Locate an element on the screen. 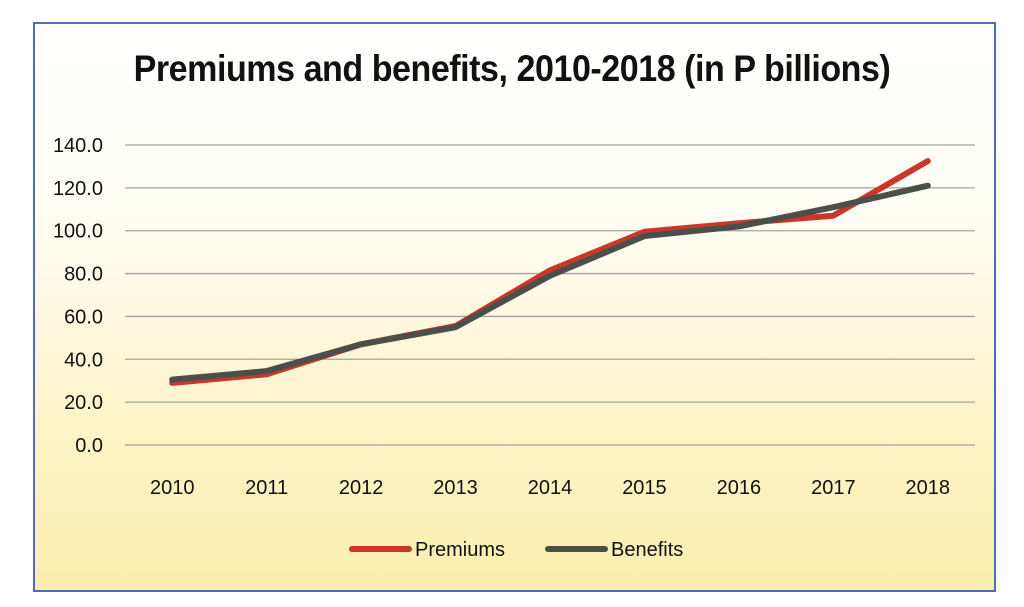 Image resolution: width=1024 pixels, height=607 pixels. x-tick-label: 2014 is located at coordinates (550, 488).